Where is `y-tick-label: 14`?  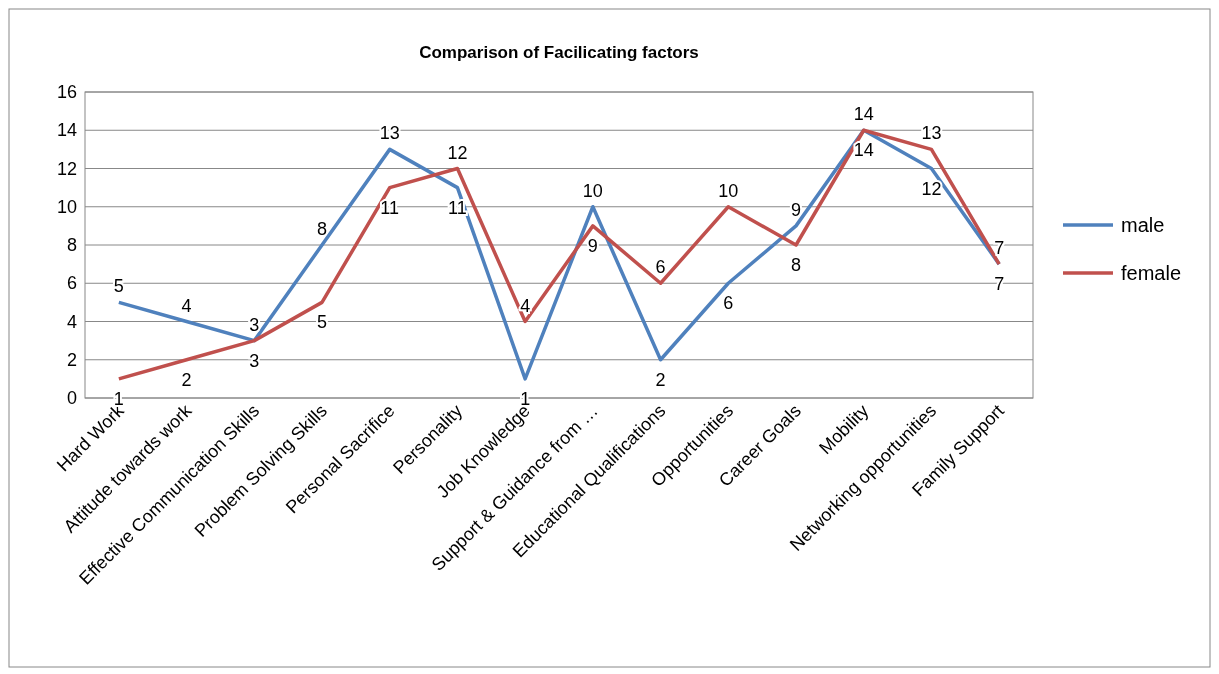
y-tick-label: 14 is located at coordinates (66, 130).